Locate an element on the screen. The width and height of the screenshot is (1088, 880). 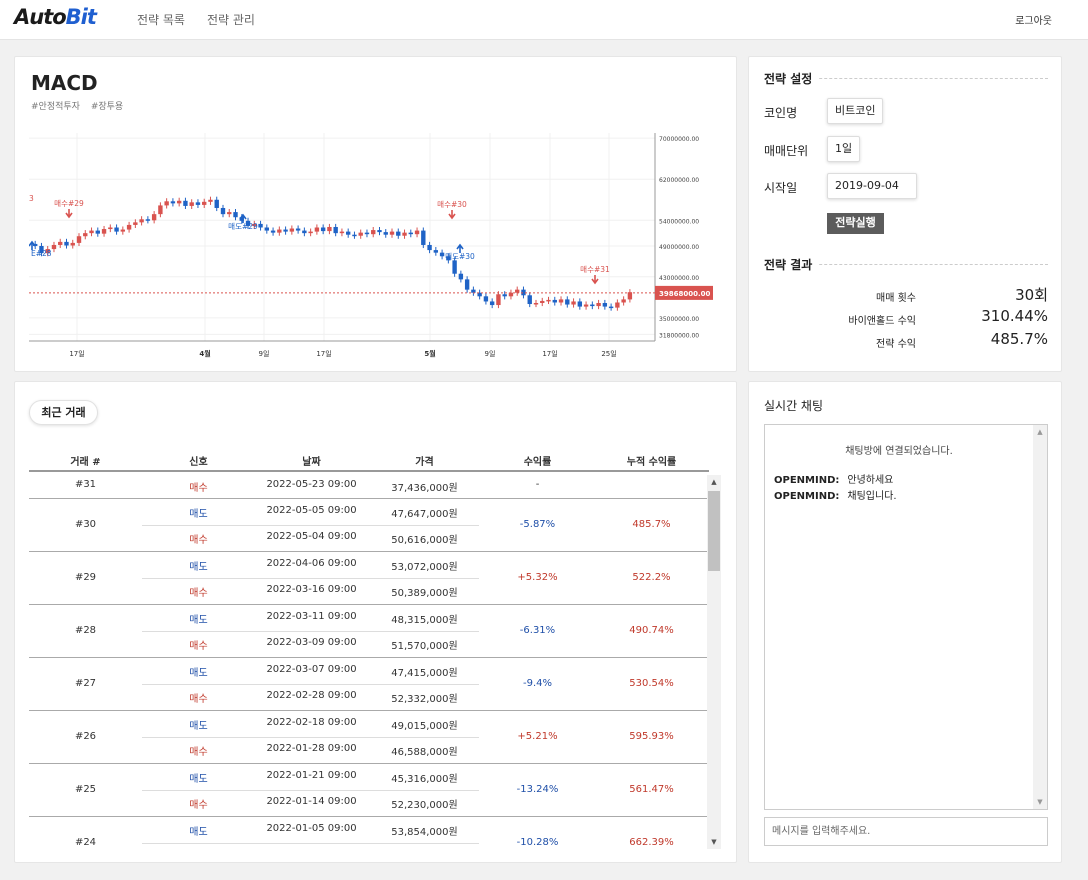
trade-id: #31 is located at coordinates (85, 484).